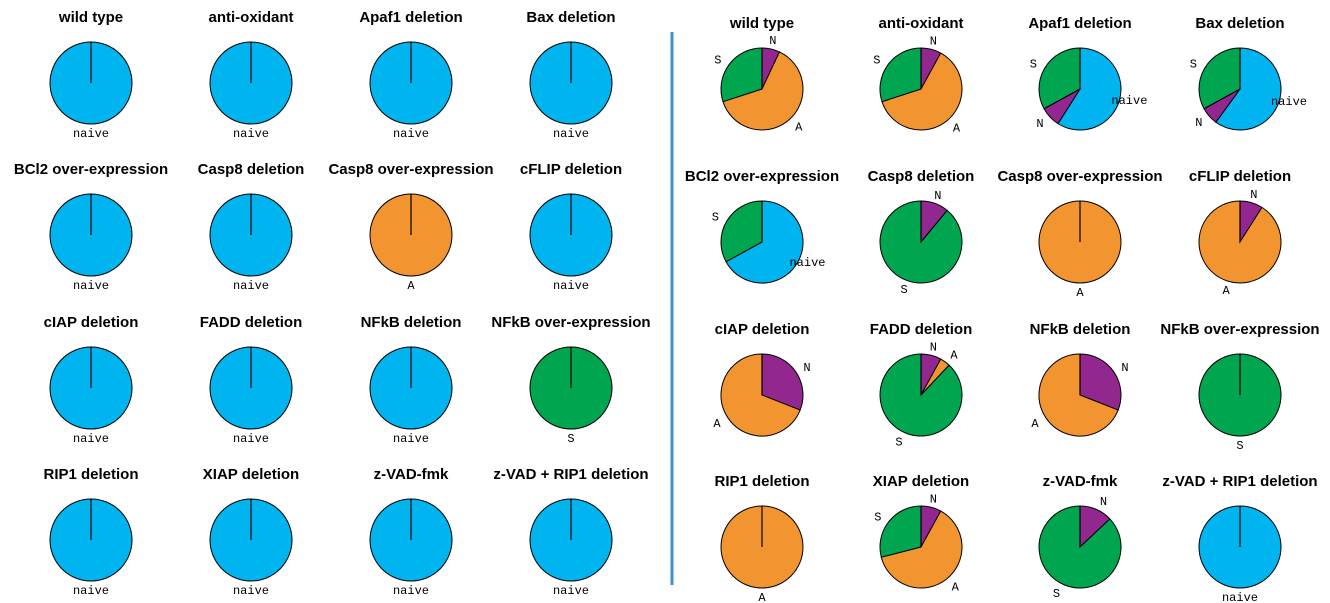 This screenshot has width=1330, height=603. Describe the element at coordinates (762, 329) in the screenshot. I see `pie-title: cIAP deletion` at that location.